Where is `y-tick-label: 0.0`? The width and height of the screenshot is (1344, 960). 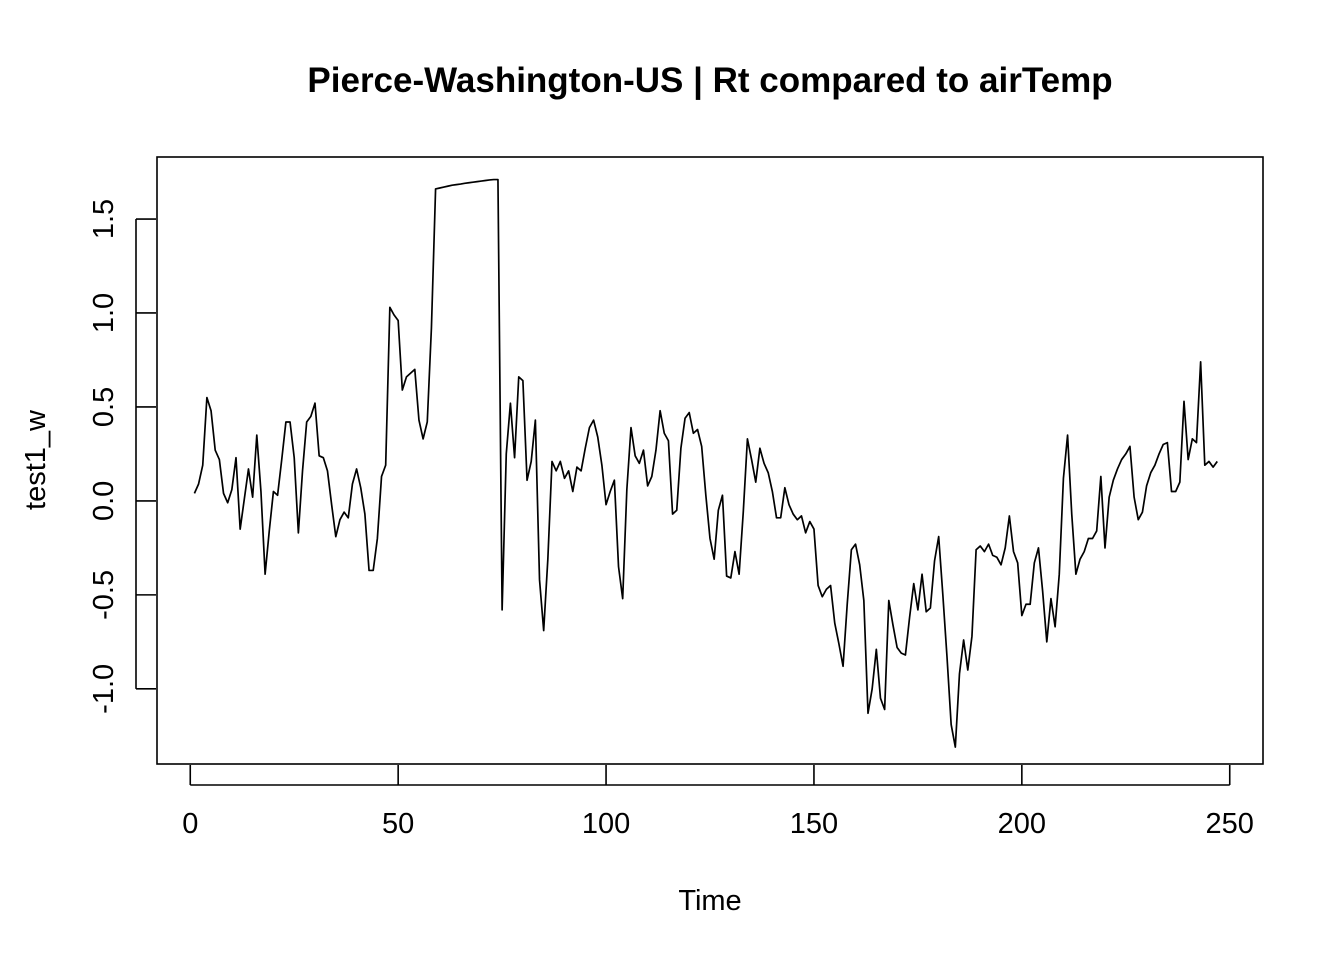 y-tick-label: 0.0 is located at coordinates (104, 501).